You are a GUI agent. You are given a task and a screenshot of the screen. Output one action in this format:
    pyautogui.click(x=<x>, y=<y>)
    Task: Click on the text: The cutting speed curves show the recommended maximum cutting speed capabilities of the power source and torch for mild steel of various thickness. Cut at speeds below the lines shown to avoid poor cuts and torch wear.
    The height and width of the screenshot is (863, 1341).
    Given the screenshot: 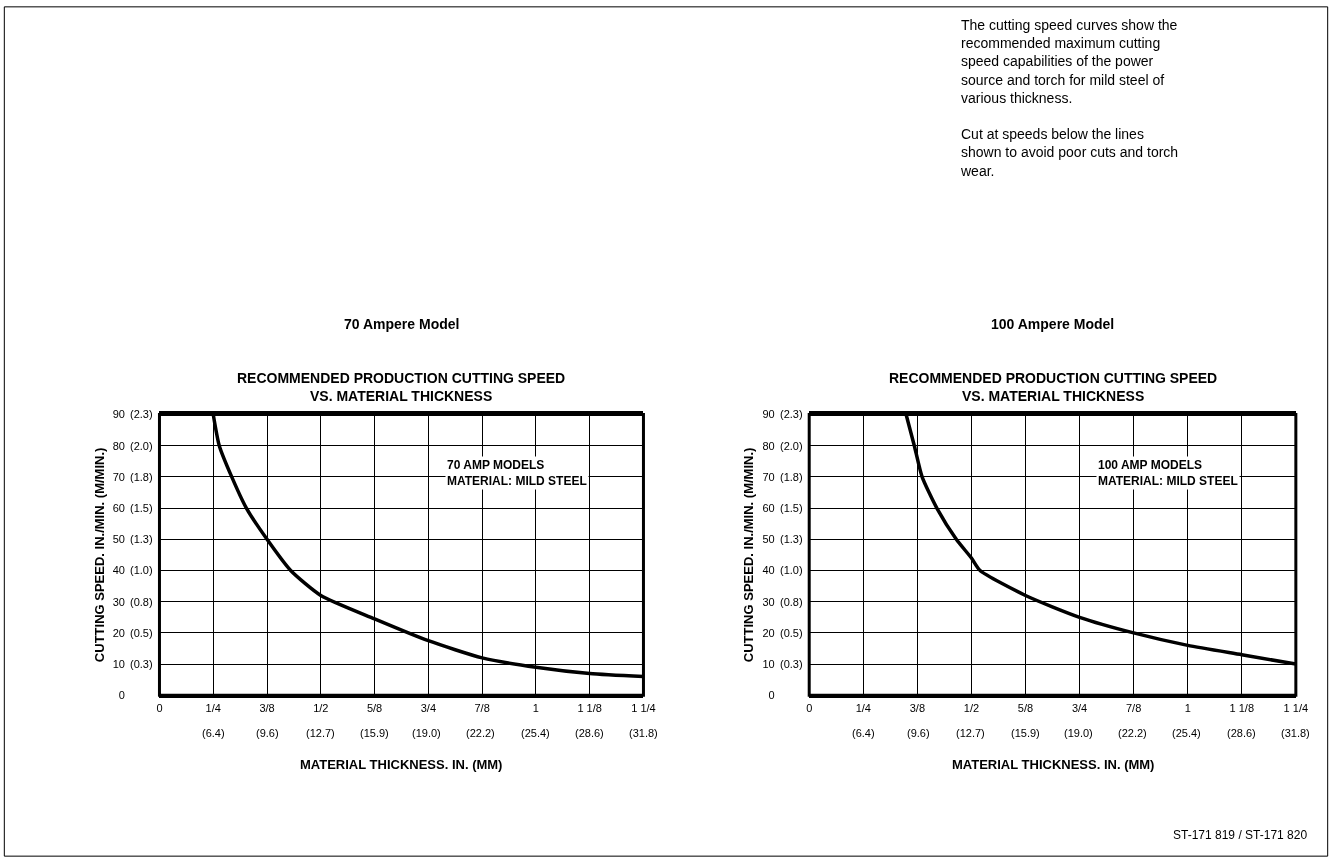 What is the action you would take?
    pyautogui.click(x=1070, y=98)
    